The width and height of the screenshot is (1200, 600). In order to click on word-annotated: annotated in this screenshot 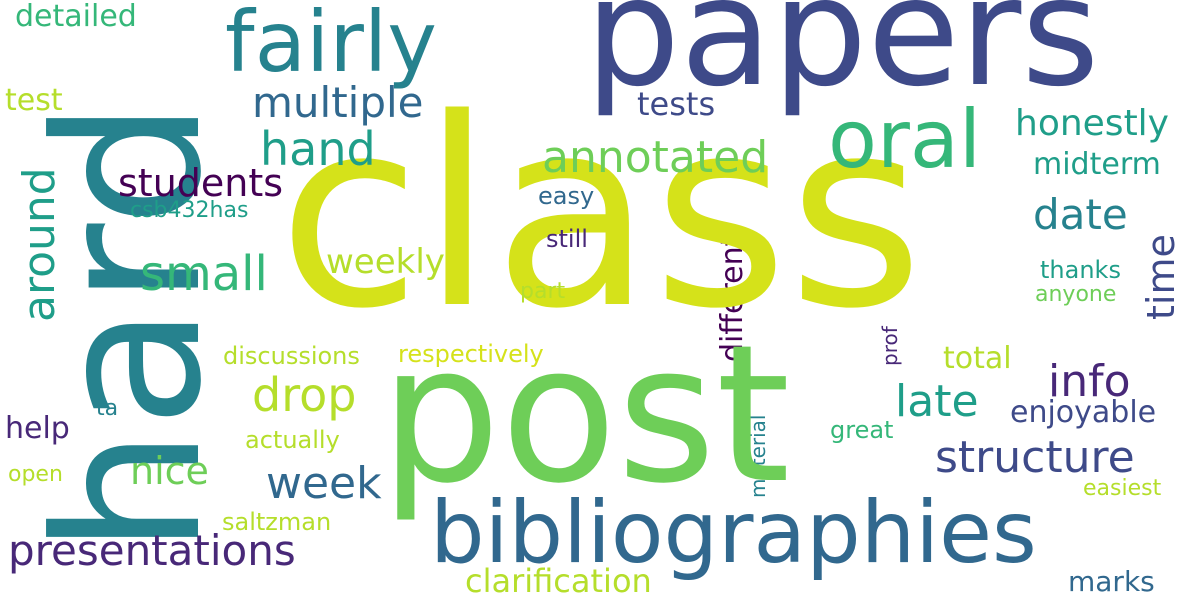, I will do `click(655, 157)`.